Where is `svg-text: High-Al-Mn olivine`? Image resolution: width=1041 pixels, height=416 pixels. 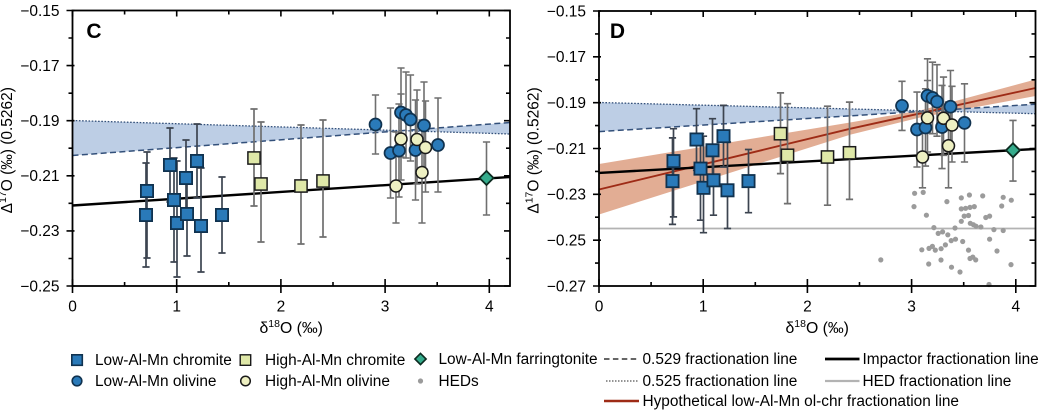 svg-text: High-Al-Mn olivine is located at coordinates (327, 381).